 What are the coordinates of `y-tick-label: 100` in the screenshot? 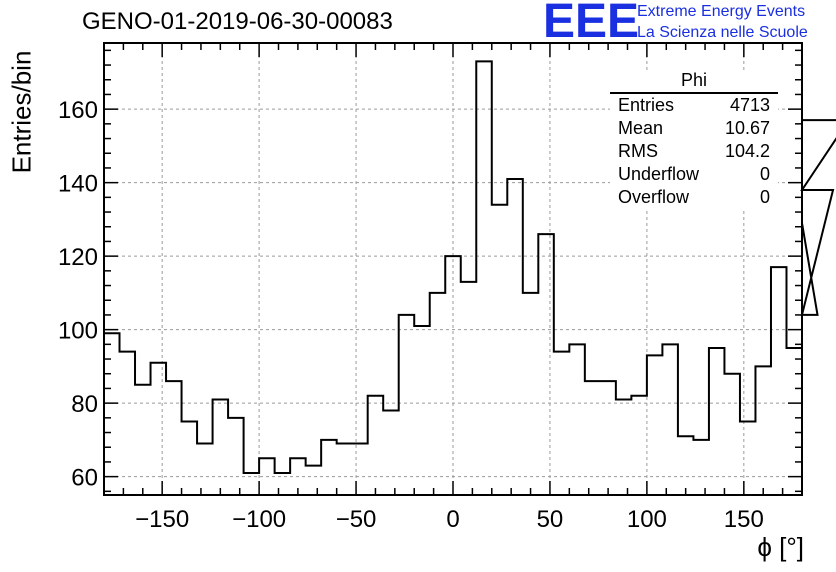 It's located at (78, 331).